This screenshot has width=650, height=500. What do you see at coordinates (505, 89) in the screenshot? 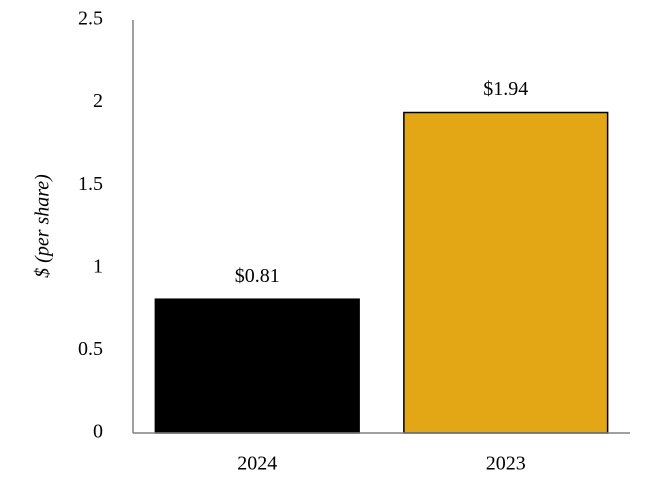
I see `value-label: $1.94` at bounding box center [505, 89].